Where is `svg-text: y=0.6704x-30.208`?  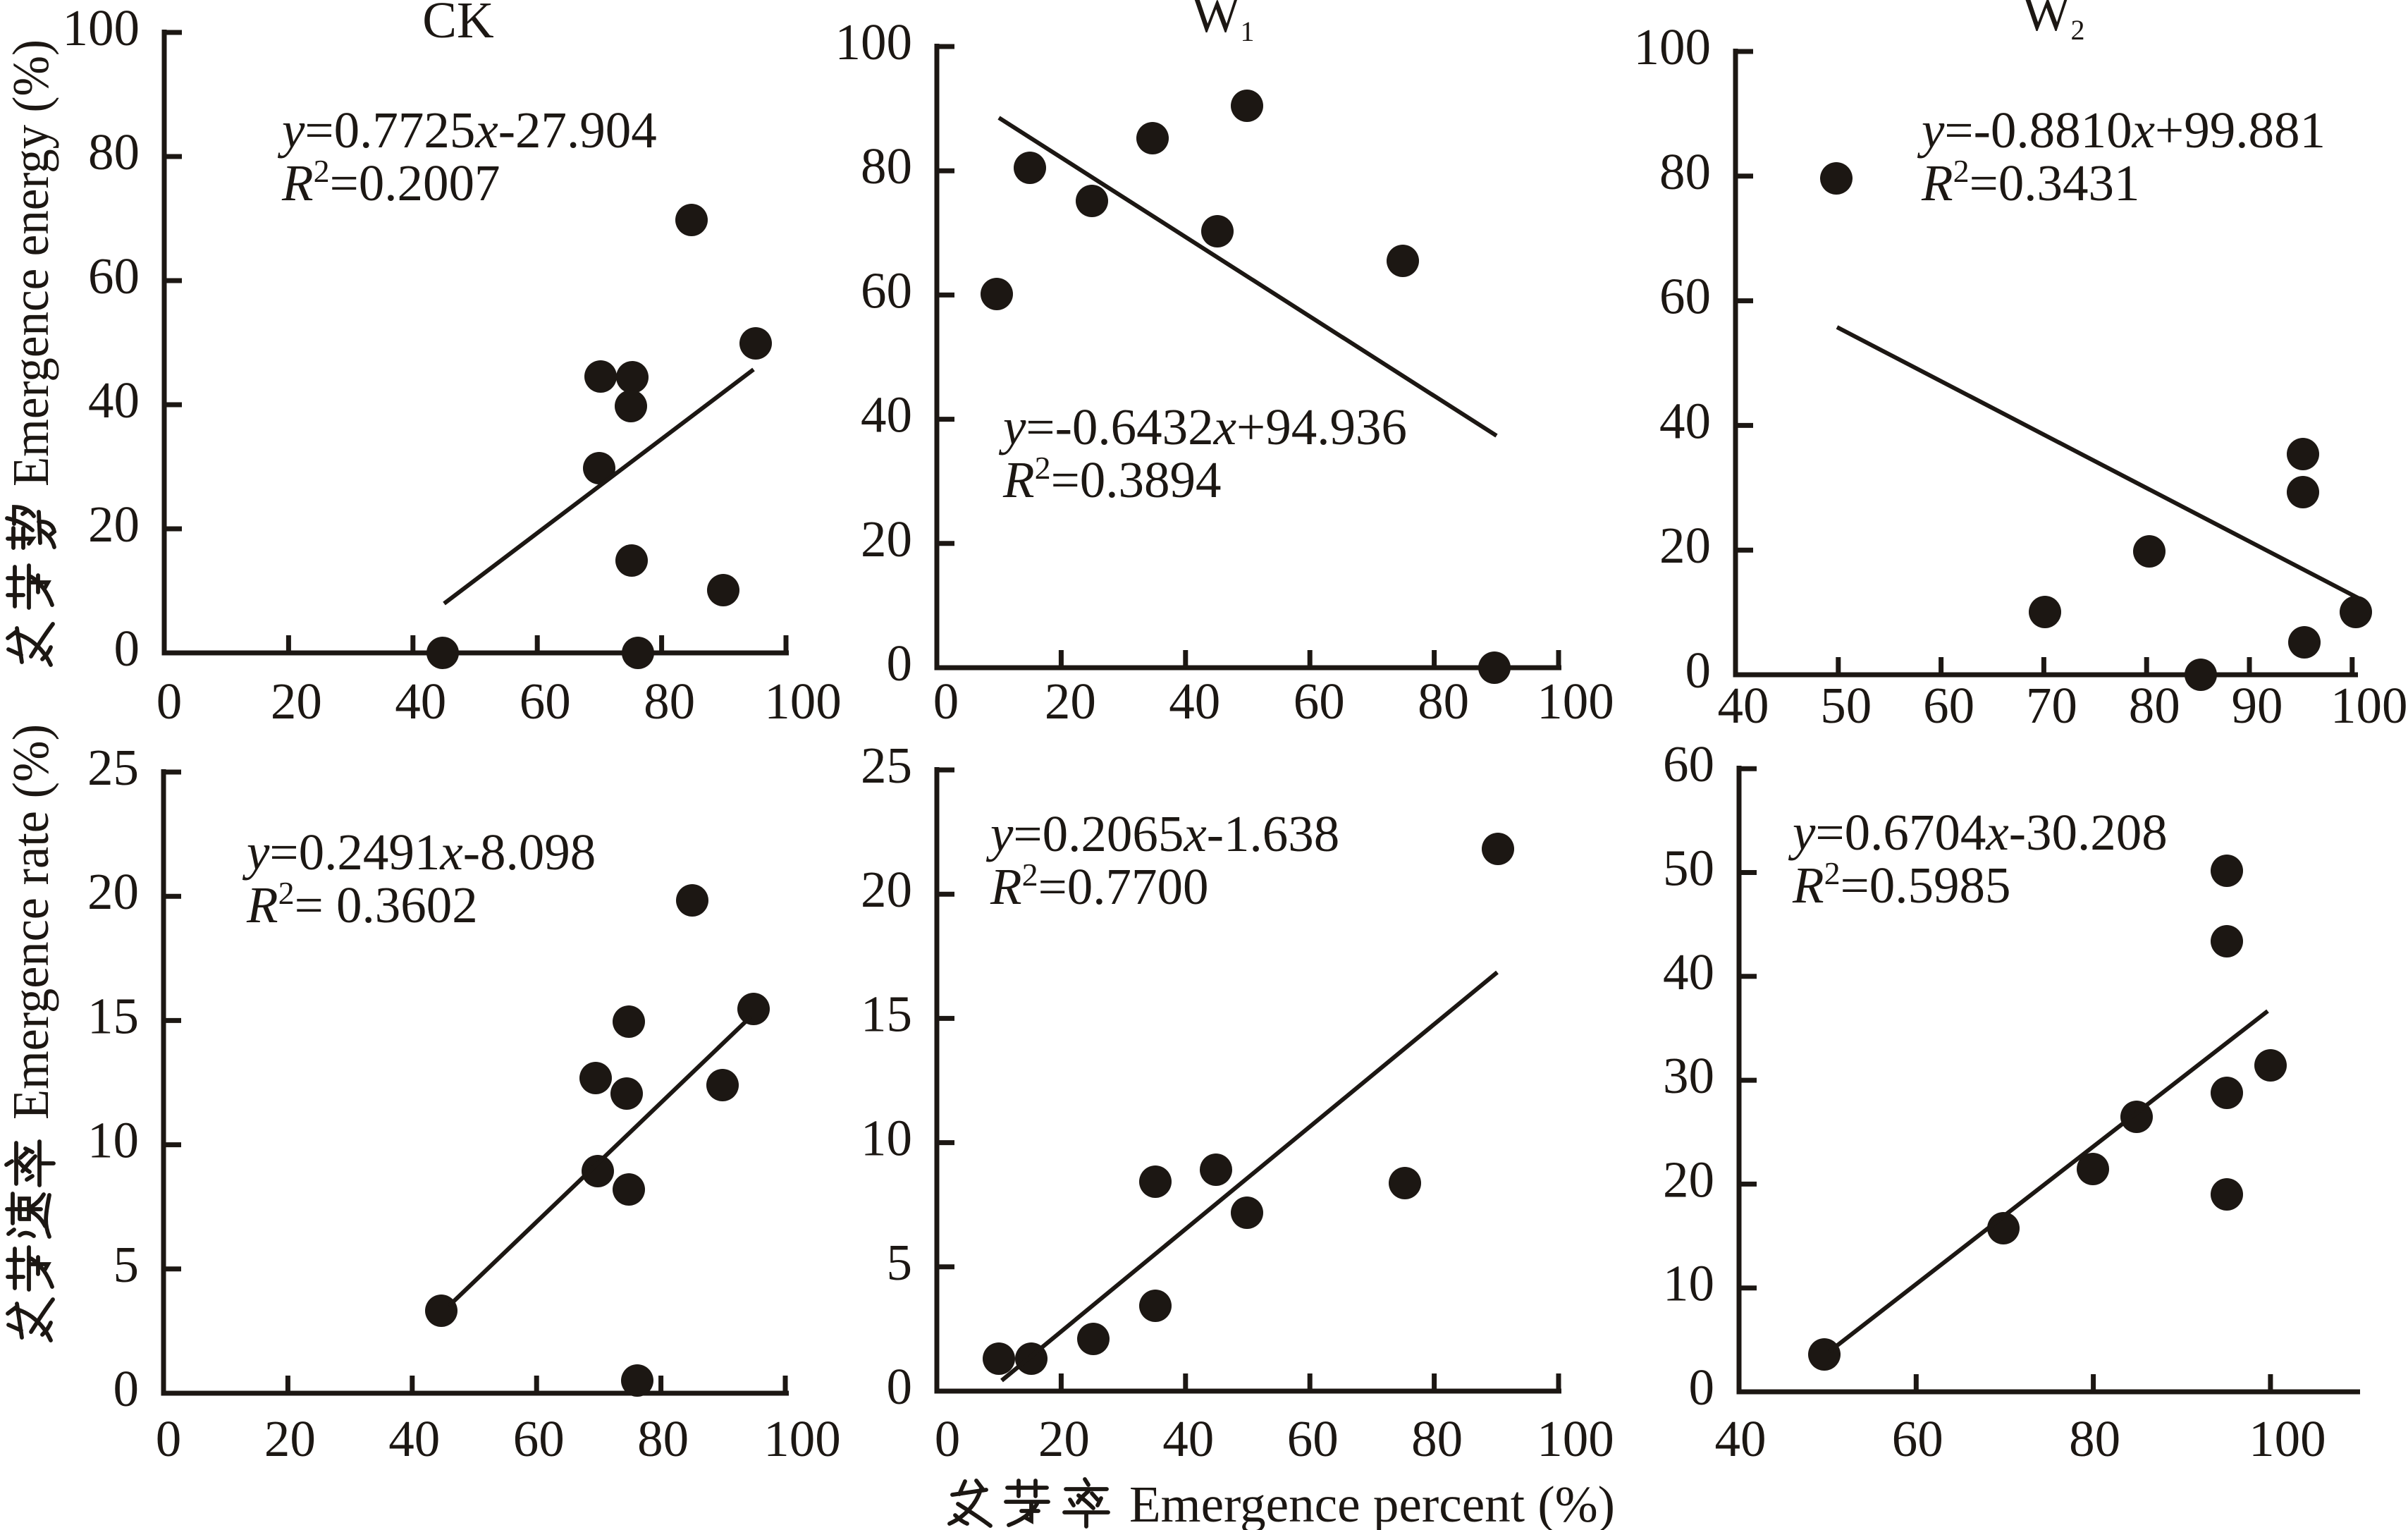
svg-text: y=0.6704x-30.208 is located at coordinates (1978, 832).